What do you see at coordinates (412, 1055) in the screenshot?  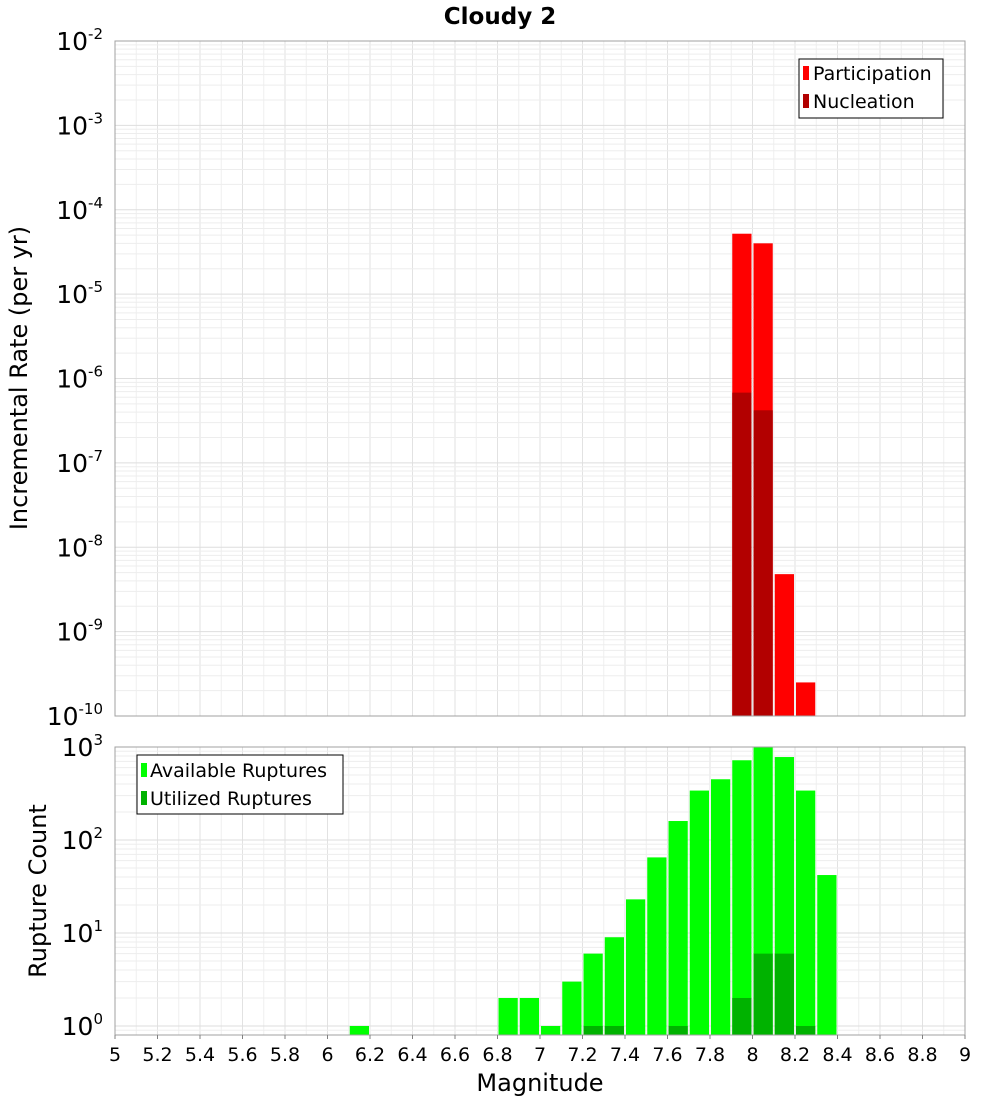 I see `x-tick-label: 6.4` at bounding box center [412, 1055].